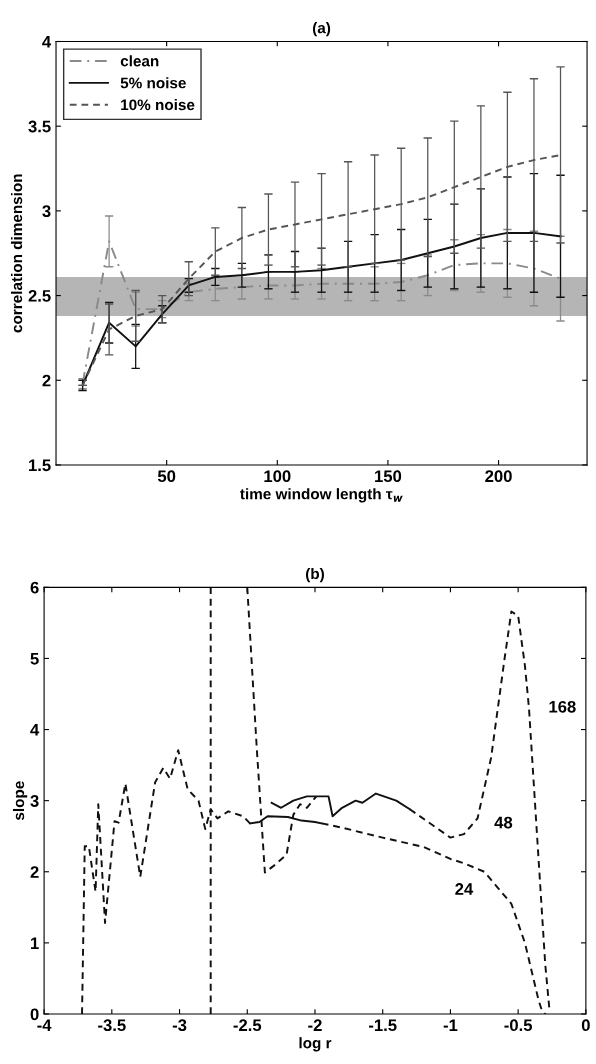 This screenshot has height=1064, width=596. I want to click on x-tick-label: -3.5, so click(112, 1025).